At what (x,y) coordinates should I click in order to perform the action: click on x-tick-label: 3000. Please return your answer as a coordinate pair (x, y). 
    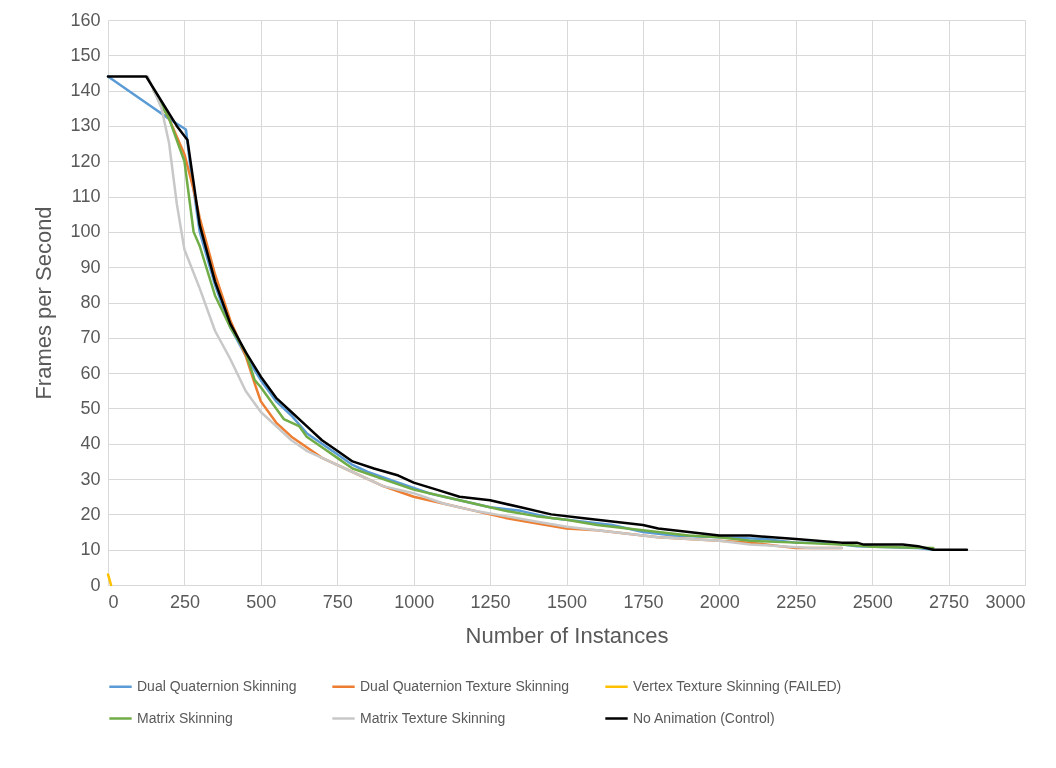
    Looking at the image, I should click on (1005, 601).